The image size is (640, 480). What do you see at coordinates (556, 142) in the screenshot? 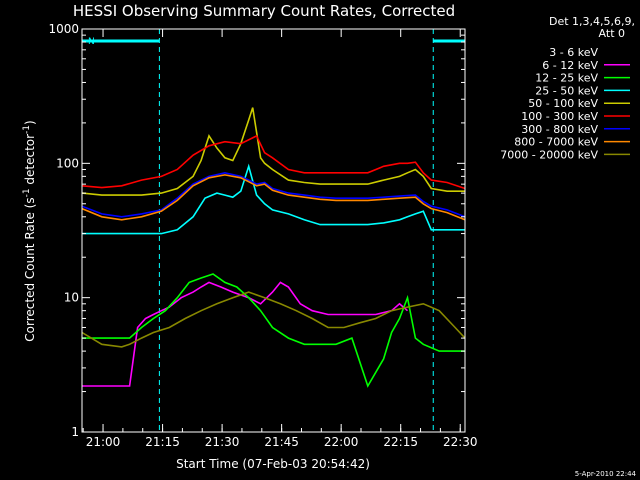
I see `legend-label-800-7000-kev: 800 - 7000 keV` at bounding box center [556, 142].